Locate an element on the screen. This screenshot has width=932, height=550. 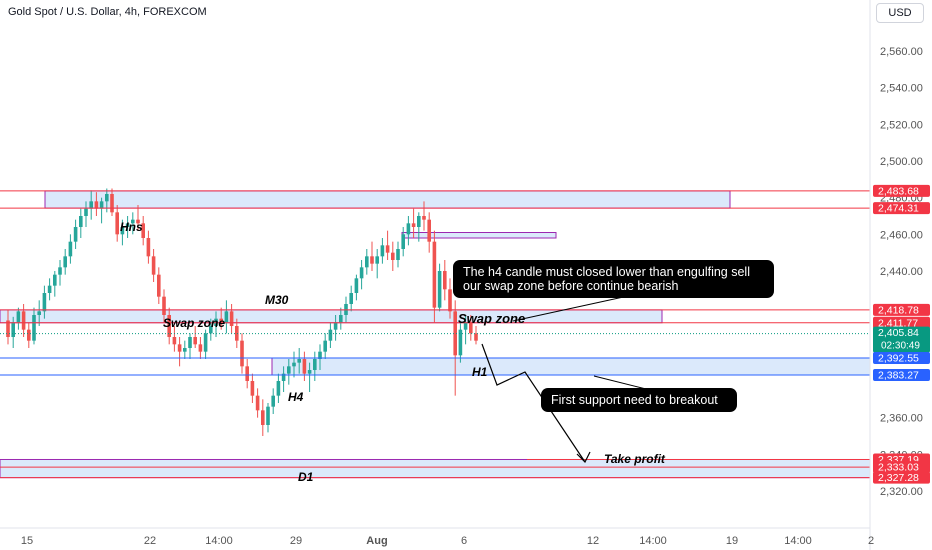
price-label: 2,483.68 is located at coordinates (901, 191).